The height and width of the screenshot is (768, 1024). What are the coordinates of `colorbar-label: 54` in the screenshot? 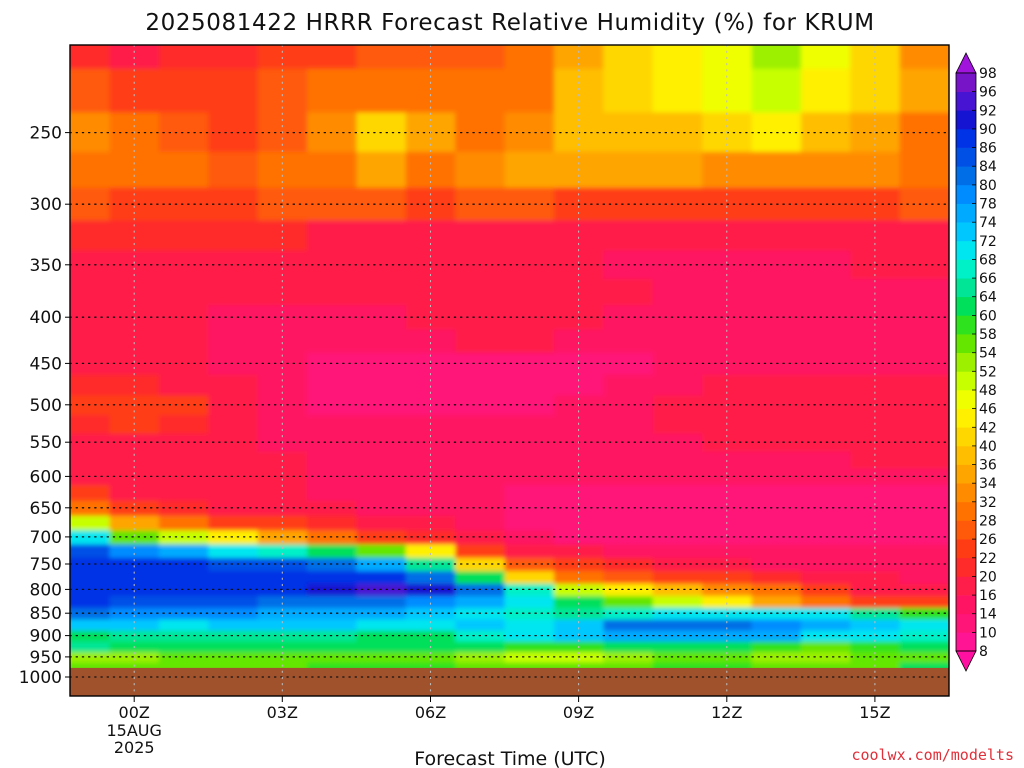 It's located at (988, 354).